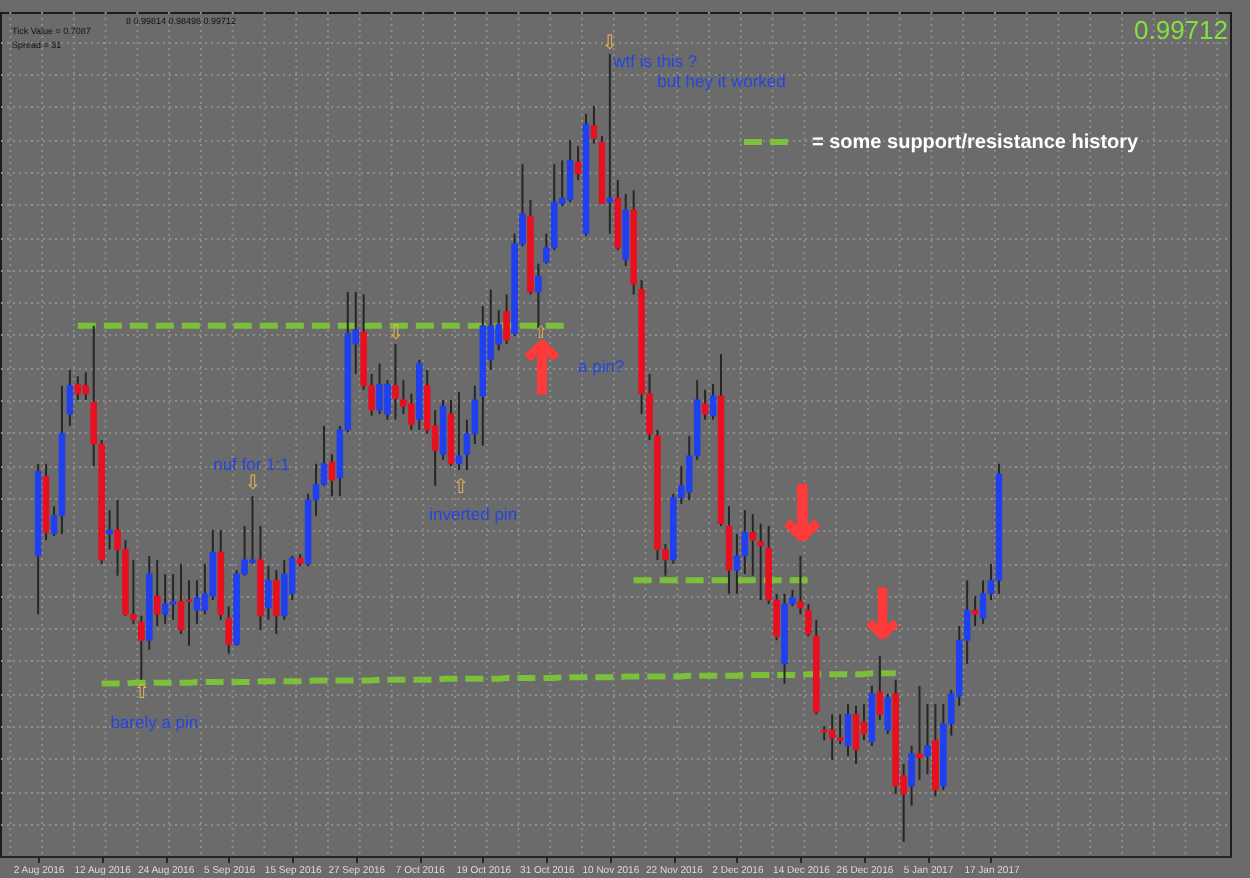  Describe the element at coordinates (154, 722) in the screenshot. I see `annotation: barely a pin` at that location.